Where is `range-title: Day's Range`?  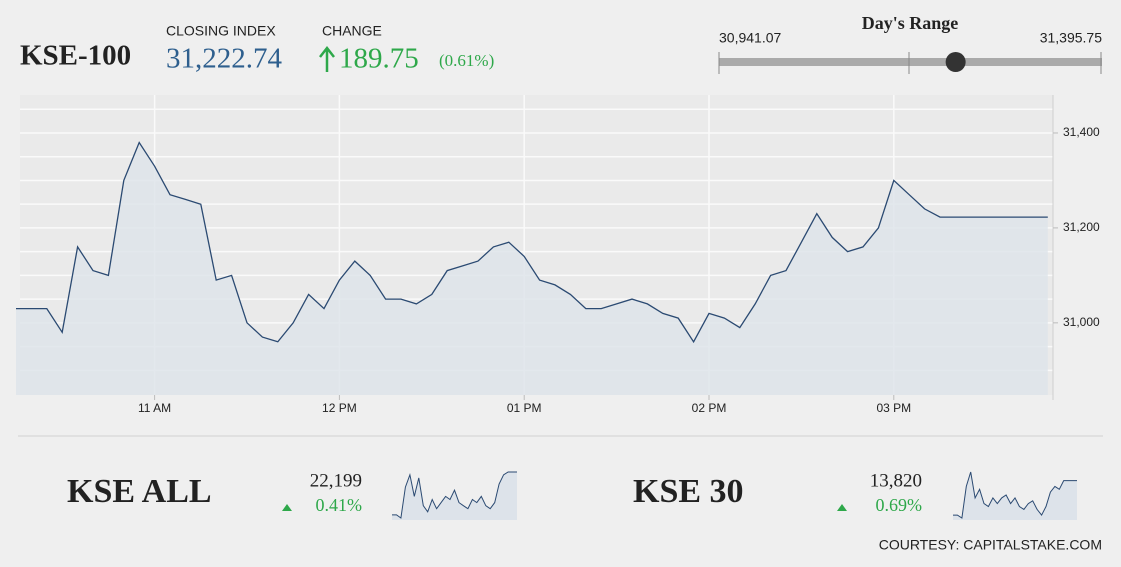
range-title: Day's Range is located at coordinates (910, 23).